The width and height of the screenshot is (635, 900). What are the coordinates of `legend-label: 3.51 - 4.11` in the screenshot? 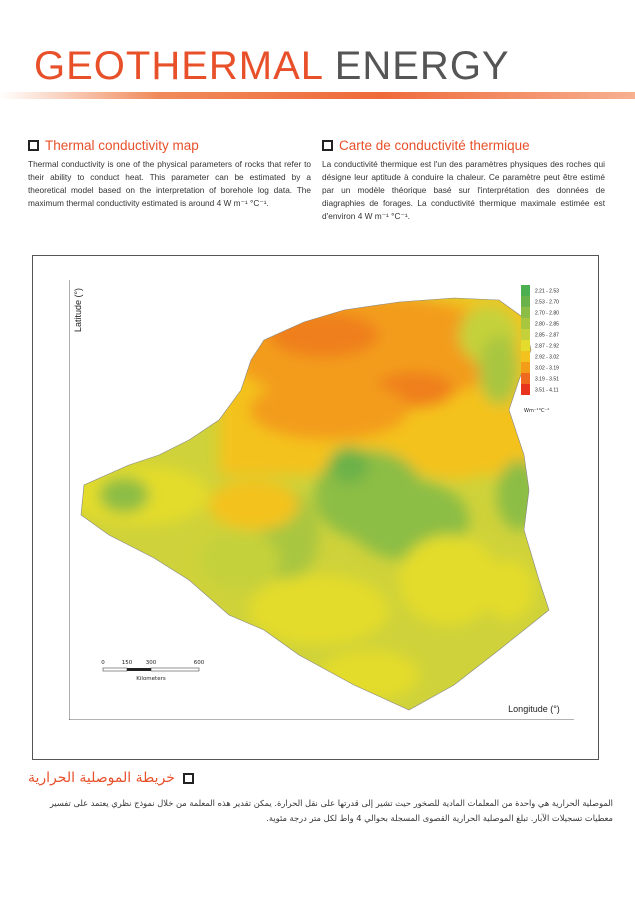 It's located at (547, 391).